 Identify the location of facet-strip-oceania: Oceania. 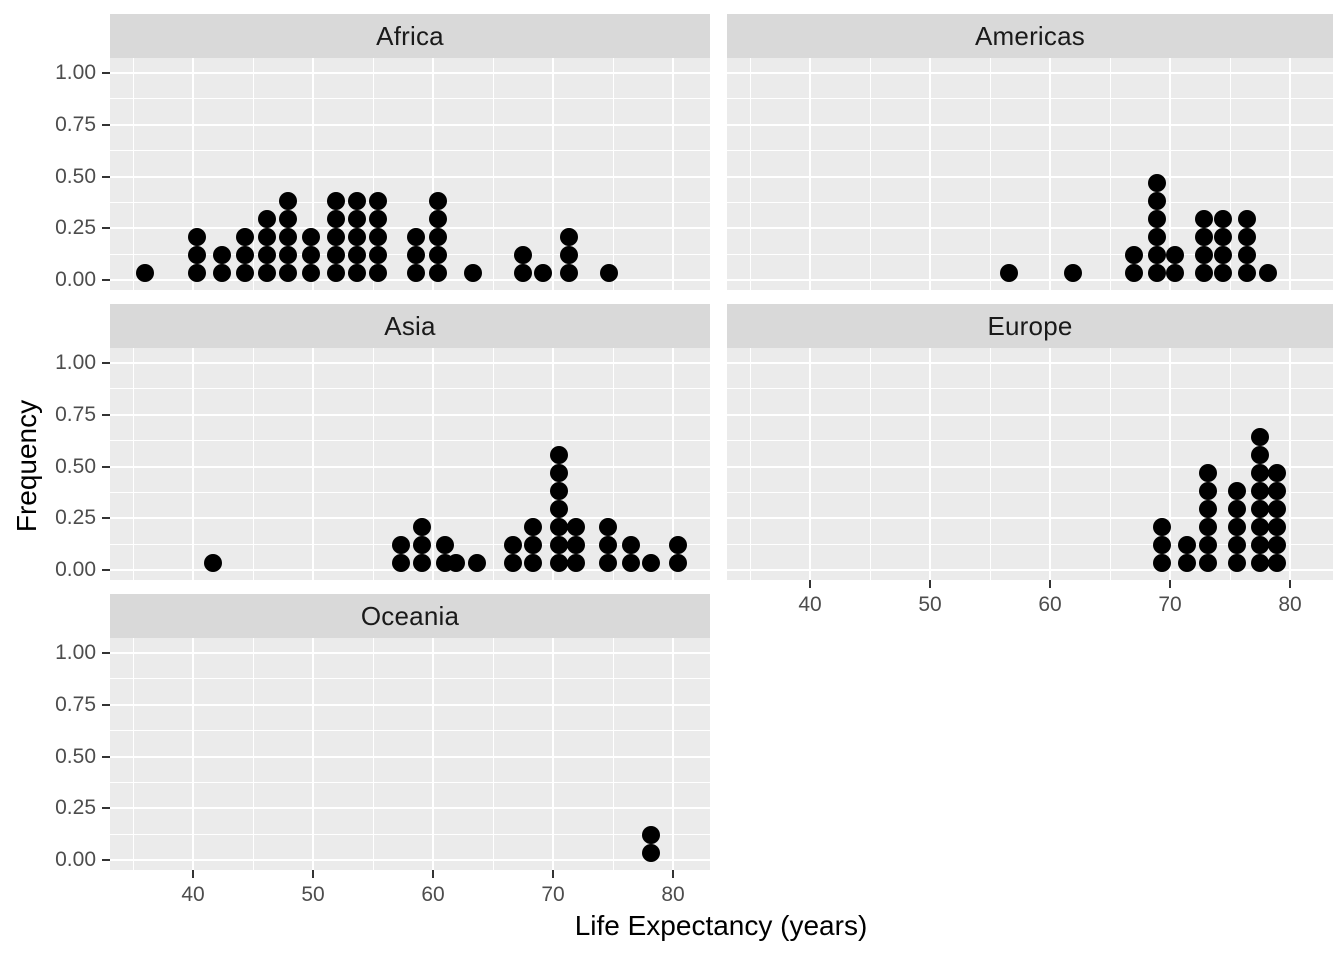
(410, 616).